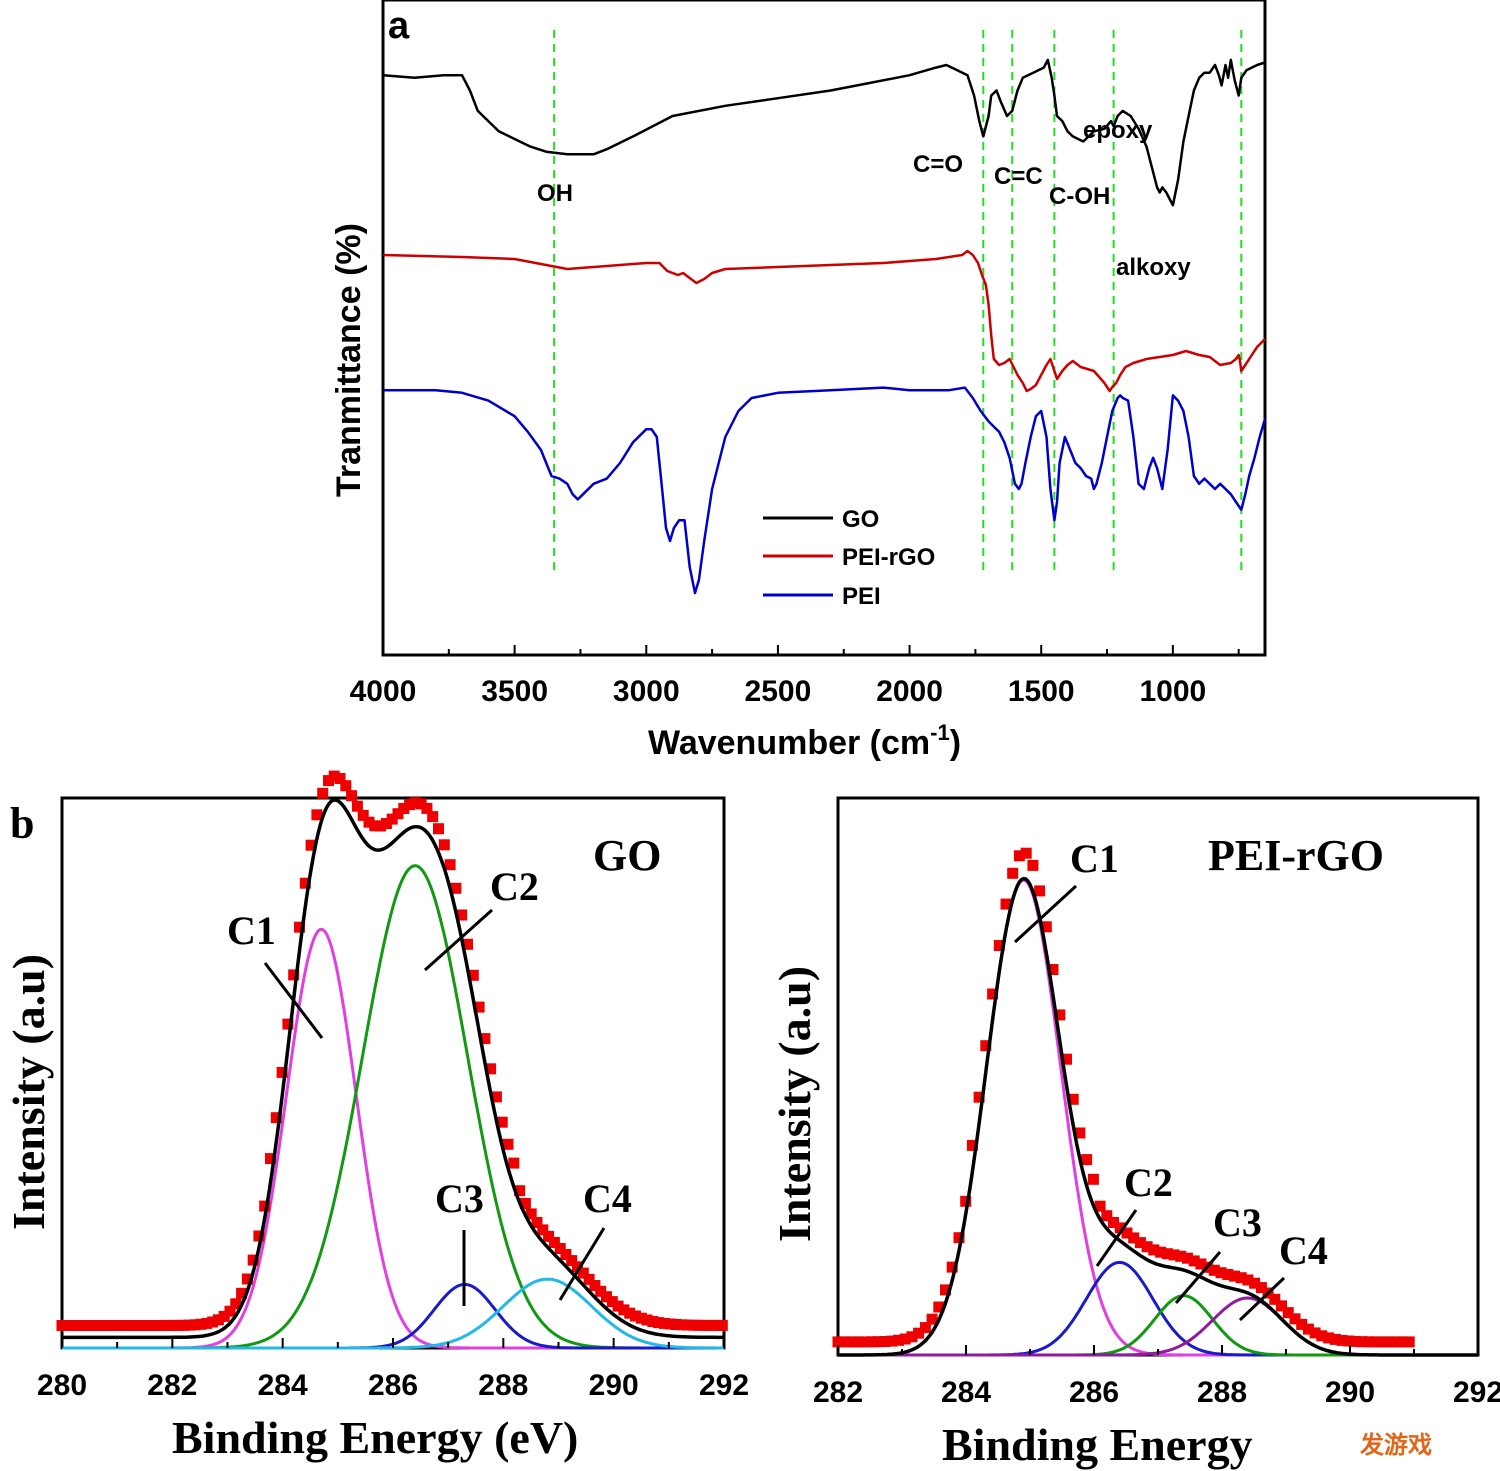 The width and height of the screenshot is (1500, 1471). Describe the element at coordinates (1097, 1444) in the screenshot. I see `pei-rgo-xps-x-axis-label: Binding Energy` at that location.